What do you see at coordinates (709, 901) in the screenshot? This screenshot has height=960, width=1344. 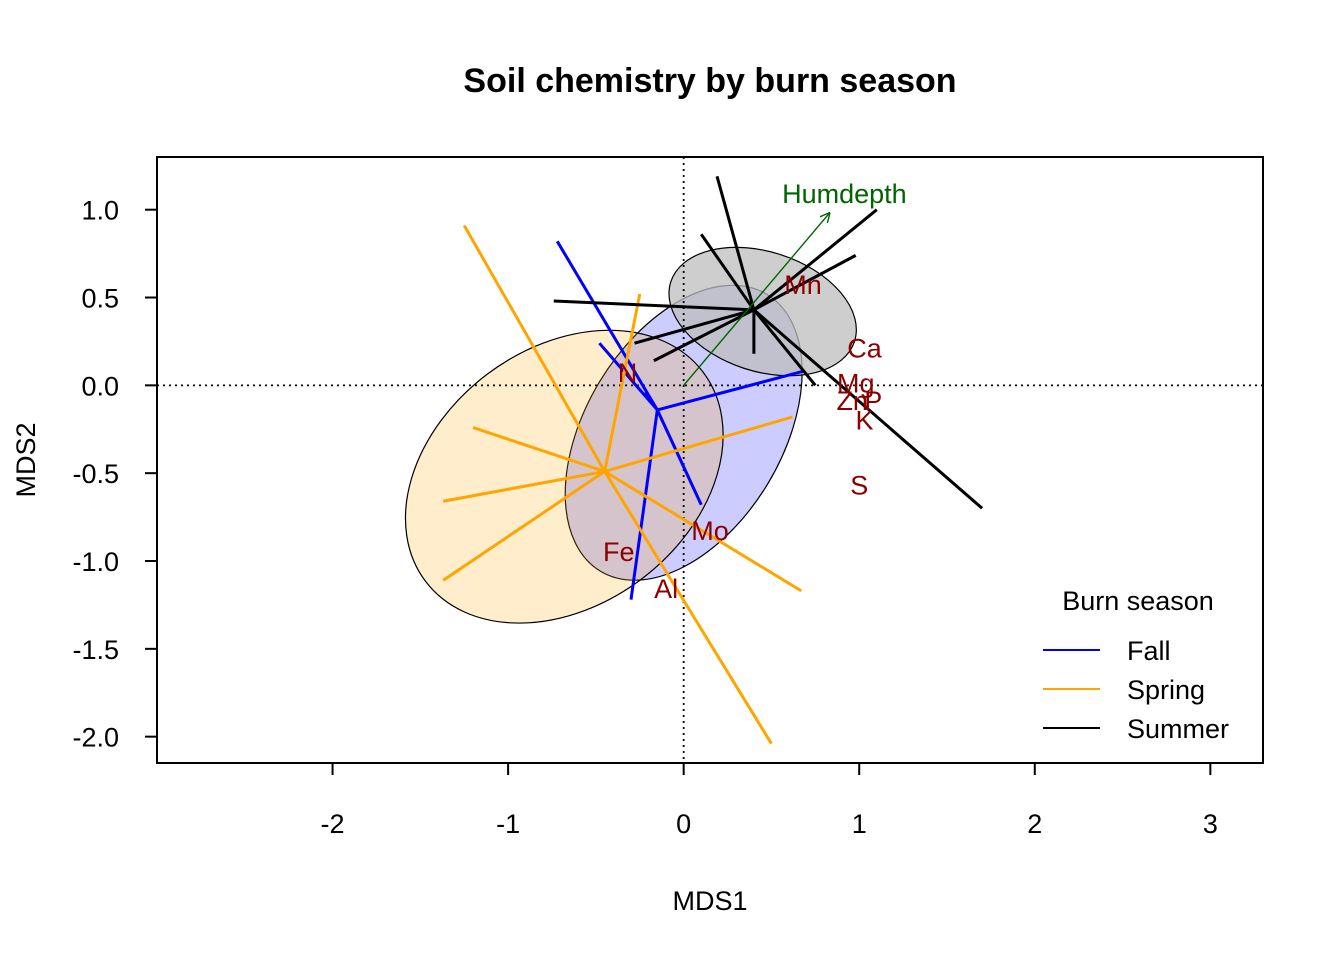 I see `x-axis-label: MDS1` at bounding box center [709, 901].